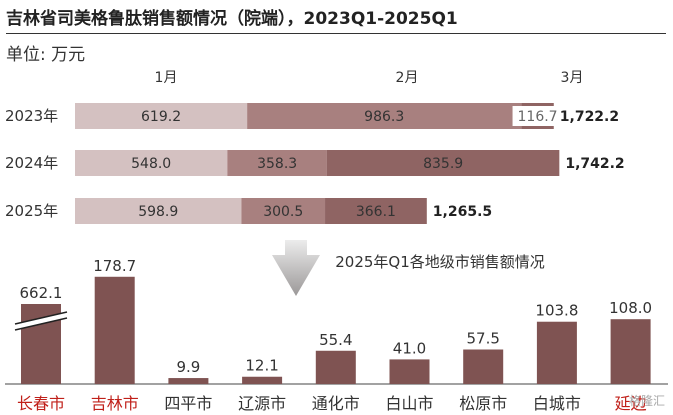 The width and height of the screenshot is (673, 415). Describe the element at coordinates (31, 116) in the screenshot. I see `year-label: 2023年` at that location.